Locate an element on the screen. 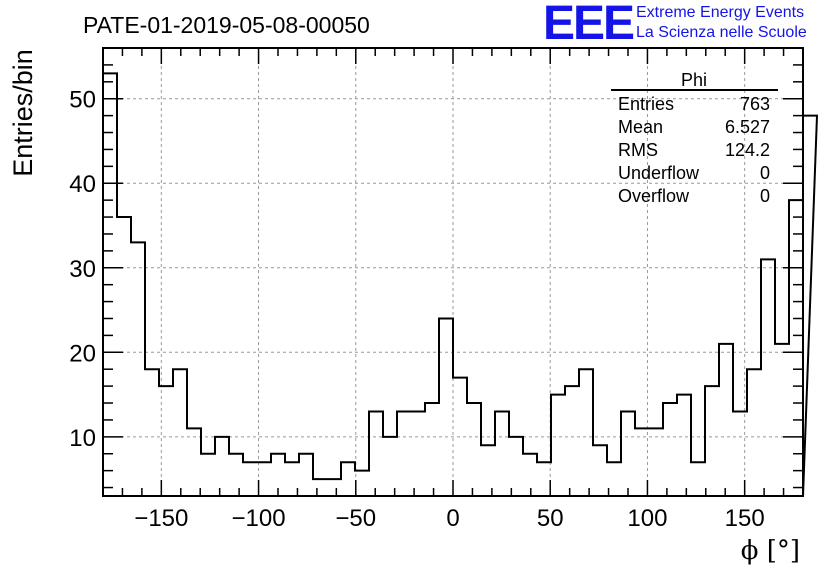 This screenshot has height=572, width=836. x-tick-label: −150 is located at coordinates (161, 518).